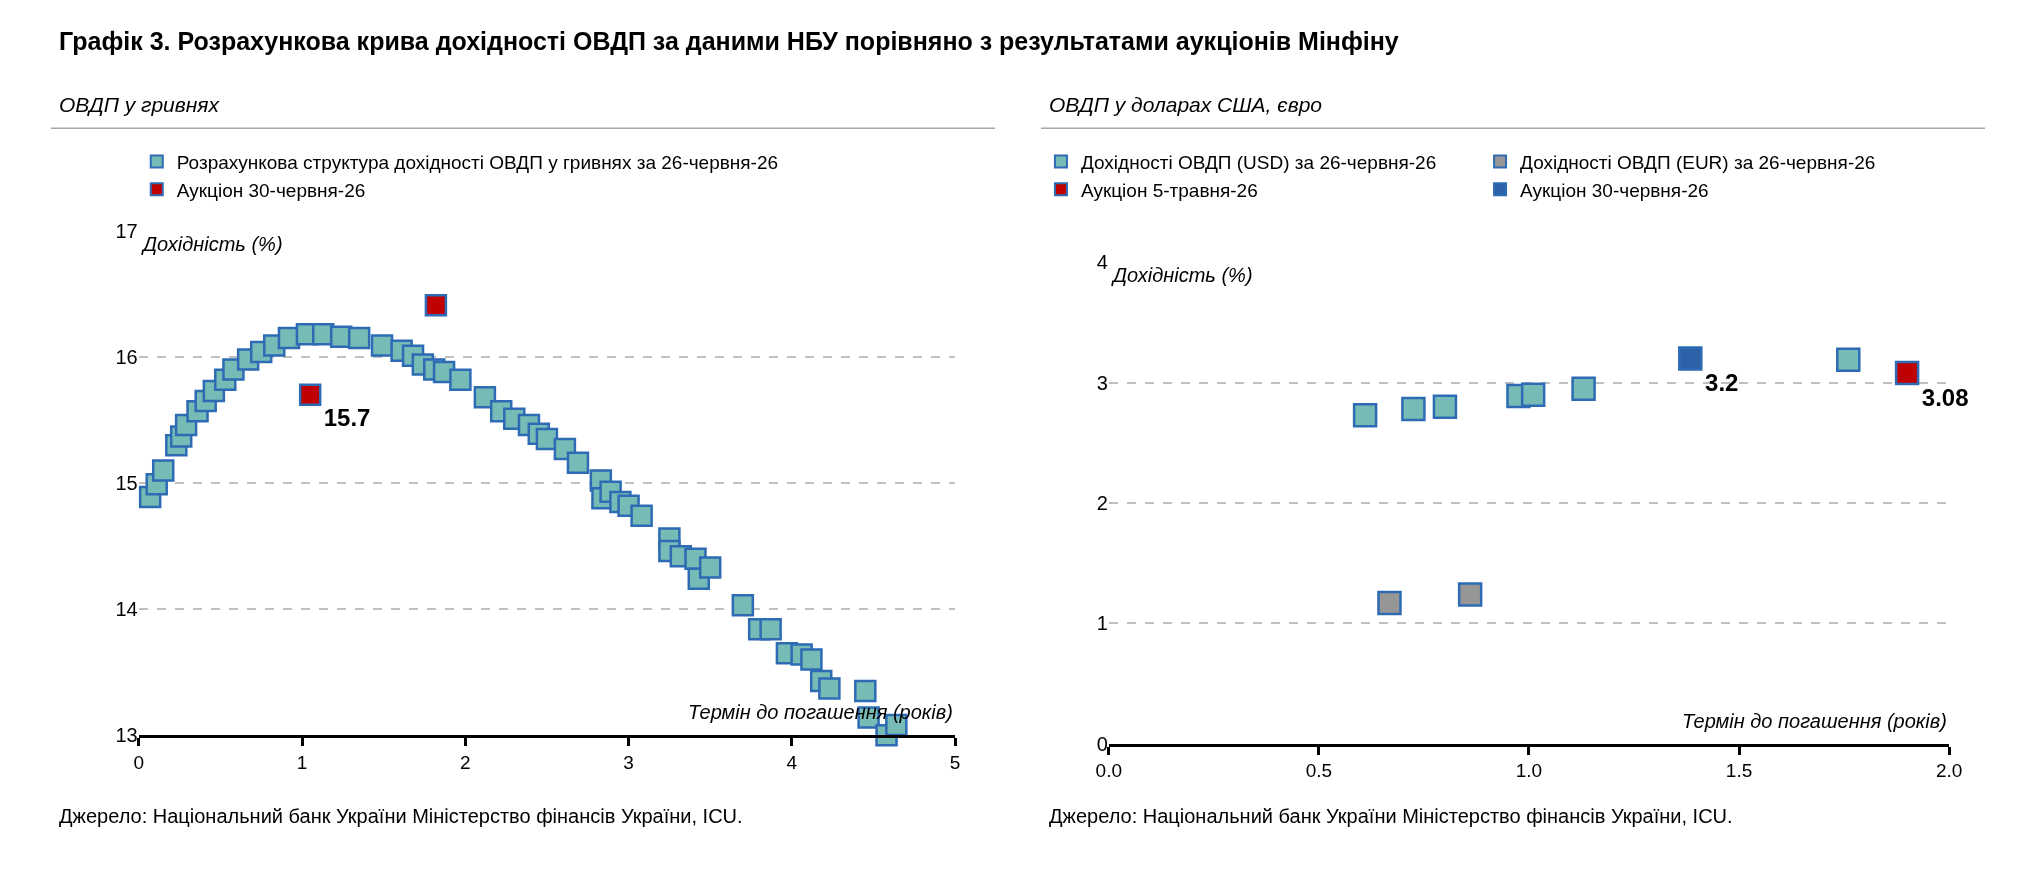 The height and width of the screenshot is (871, 2022). What do you see at coordinates (126, 230) in the screenshot?
I see `y-tick-label: 17` at bounding box center [126, 230].